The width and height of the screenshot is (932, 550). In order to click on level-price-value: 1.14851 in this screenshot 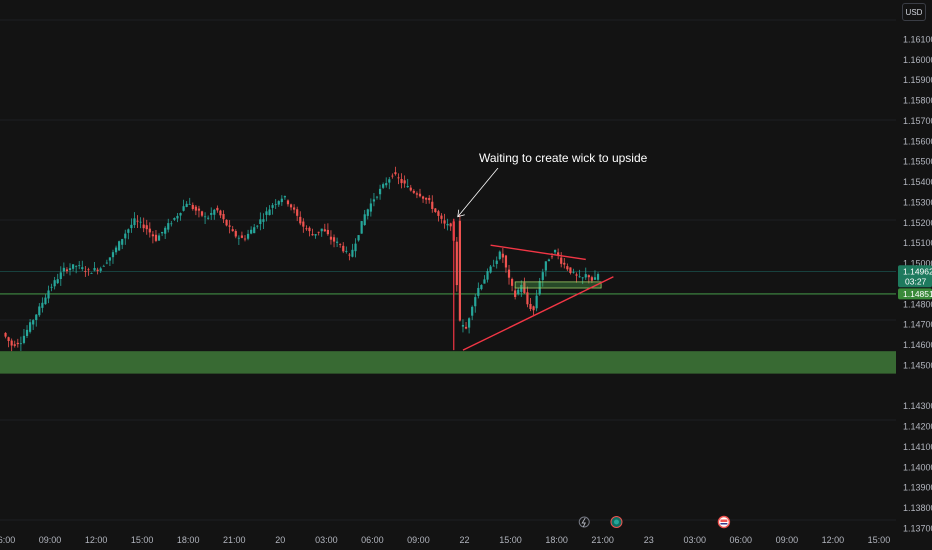, I will do `click(917, 294)`.